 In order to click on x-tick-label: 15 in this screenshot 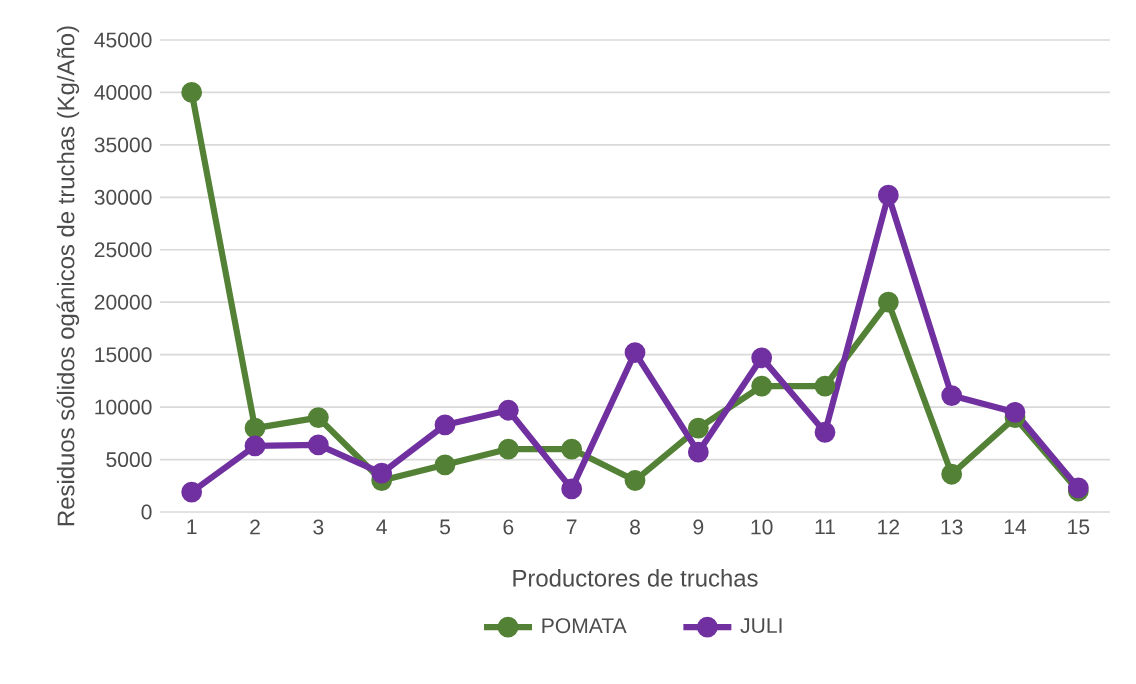, I will do `click(1079, 527)`.